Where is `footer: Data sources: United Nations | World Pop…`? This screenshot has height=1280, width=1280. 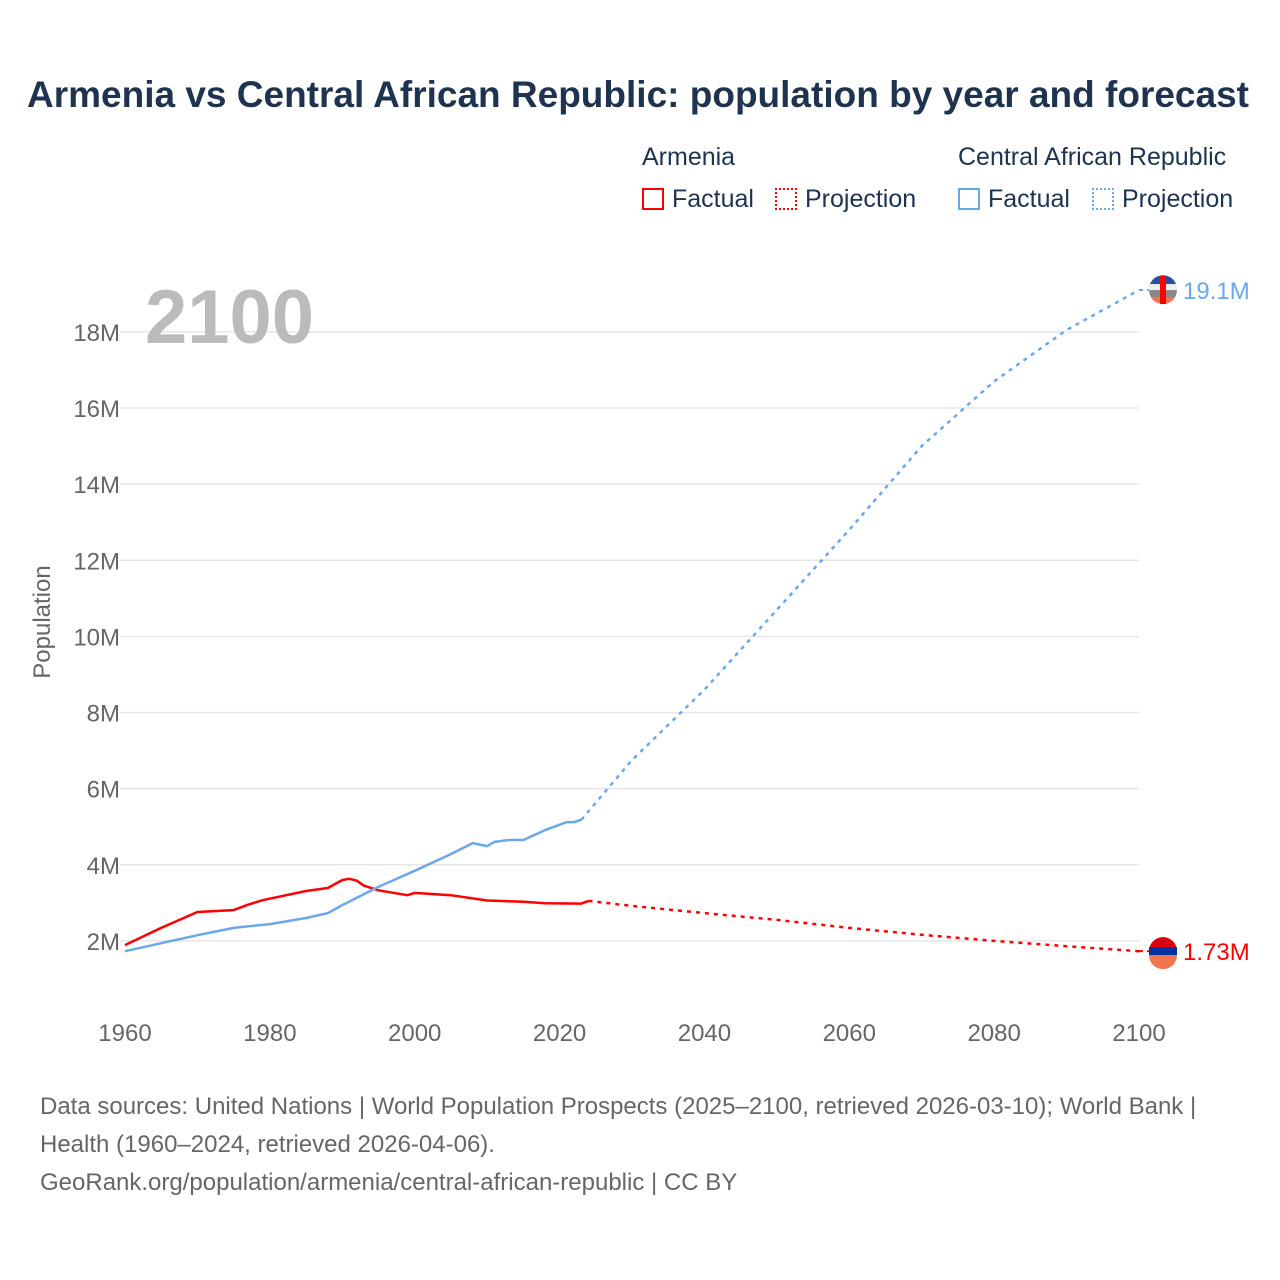 footer: Data sources: United Nations | World Pop… is located at coordinates (640, 1145).